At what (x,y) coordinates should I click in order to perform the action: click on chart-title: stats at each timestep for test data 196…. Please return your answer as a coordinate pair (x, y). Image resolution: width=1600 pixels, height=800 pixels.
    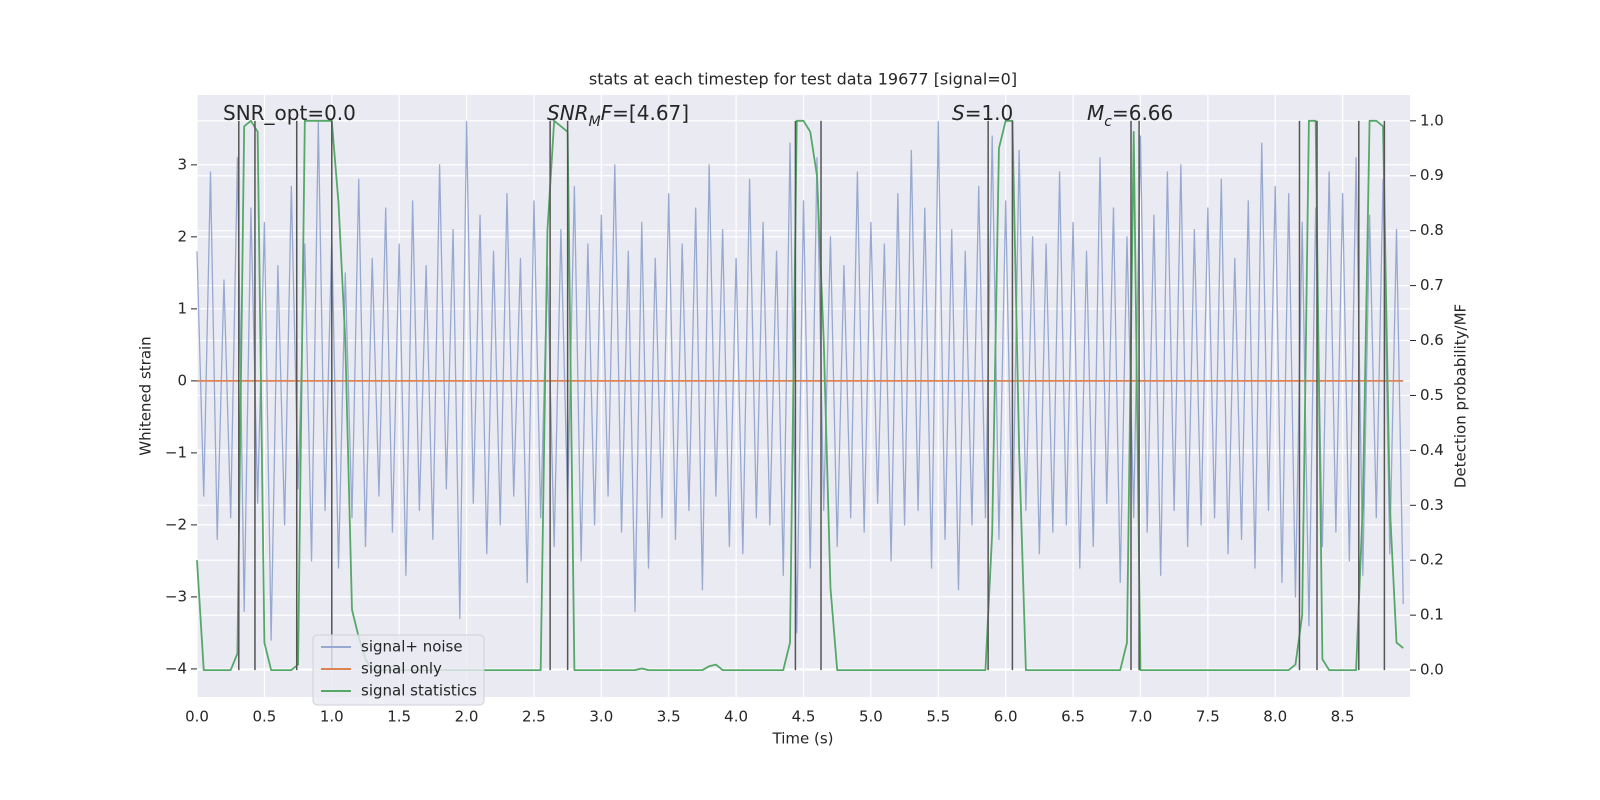
    Looking at the image, I should click on (803, 79).